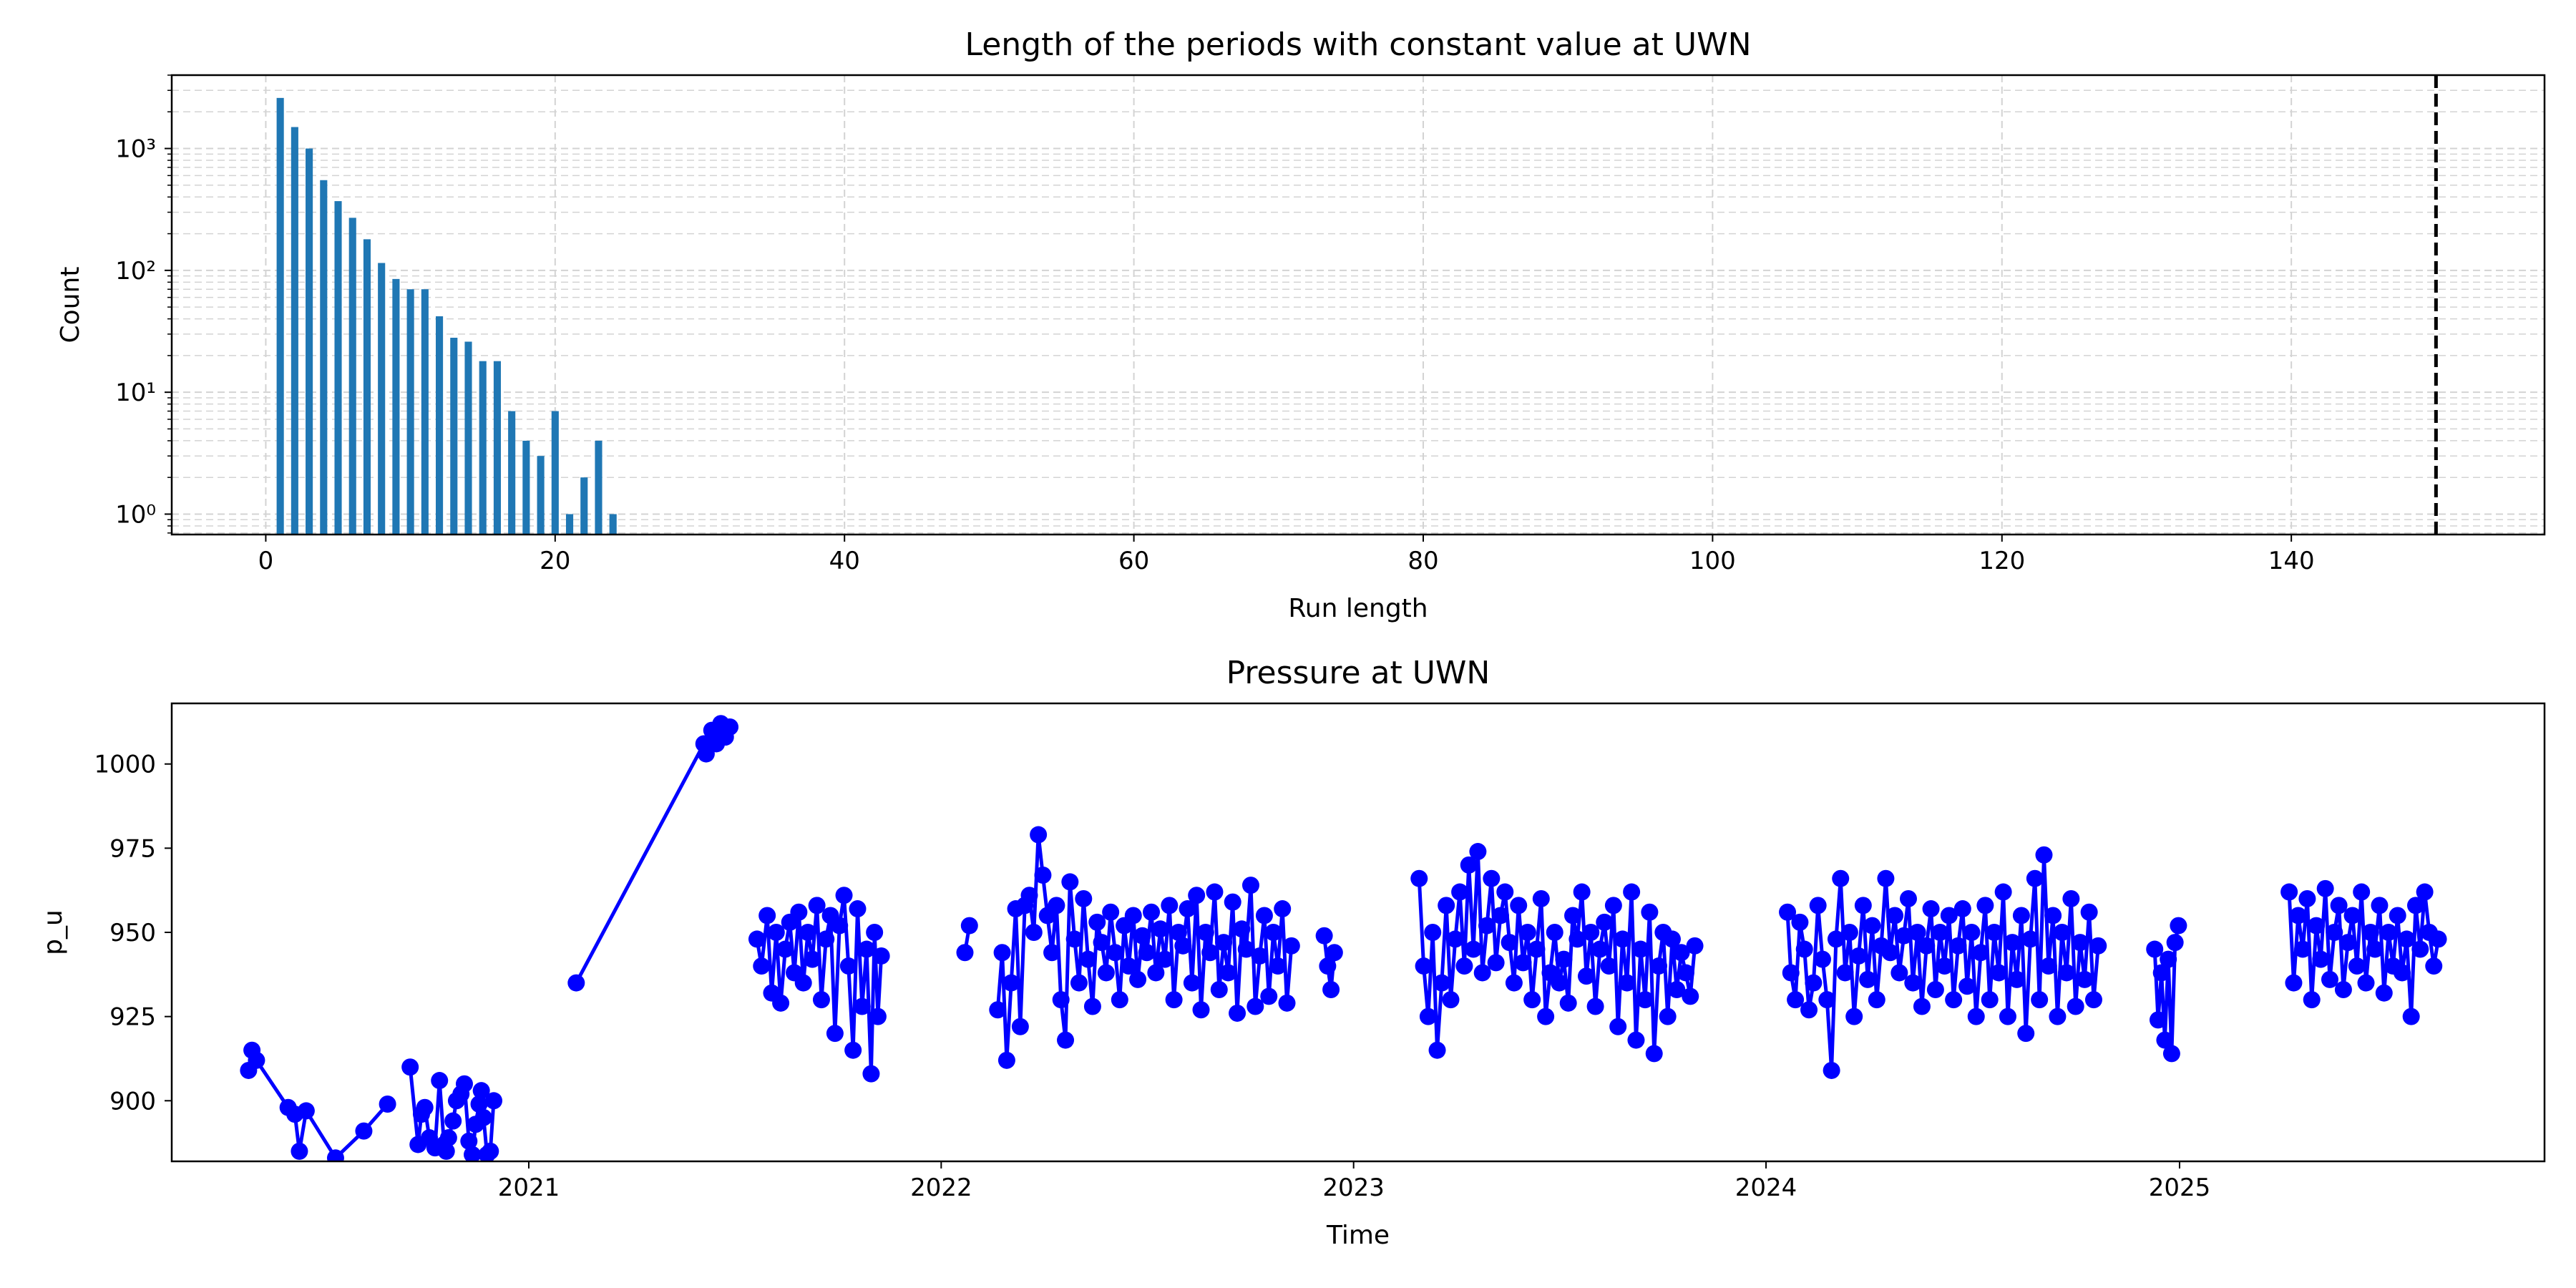 The width and height of the screenshot is (2576, 1288). What do you see at coordinates (555, 561) in the screenshot?
I see `x-tick-label: 20` at bounding box center [555, 561].